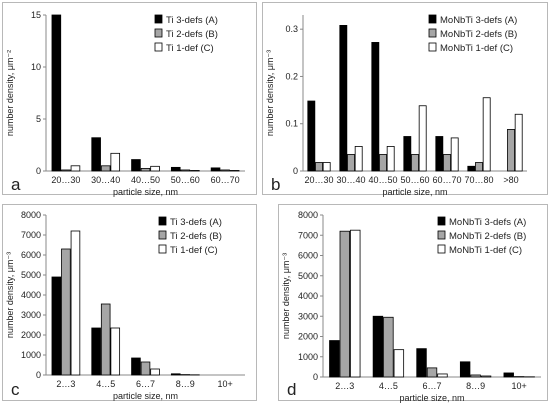  What do you see at coordinates (105, 384) in the screenshot?
I see `x-tick-label: 4…5` at bounding box center [105, 384].